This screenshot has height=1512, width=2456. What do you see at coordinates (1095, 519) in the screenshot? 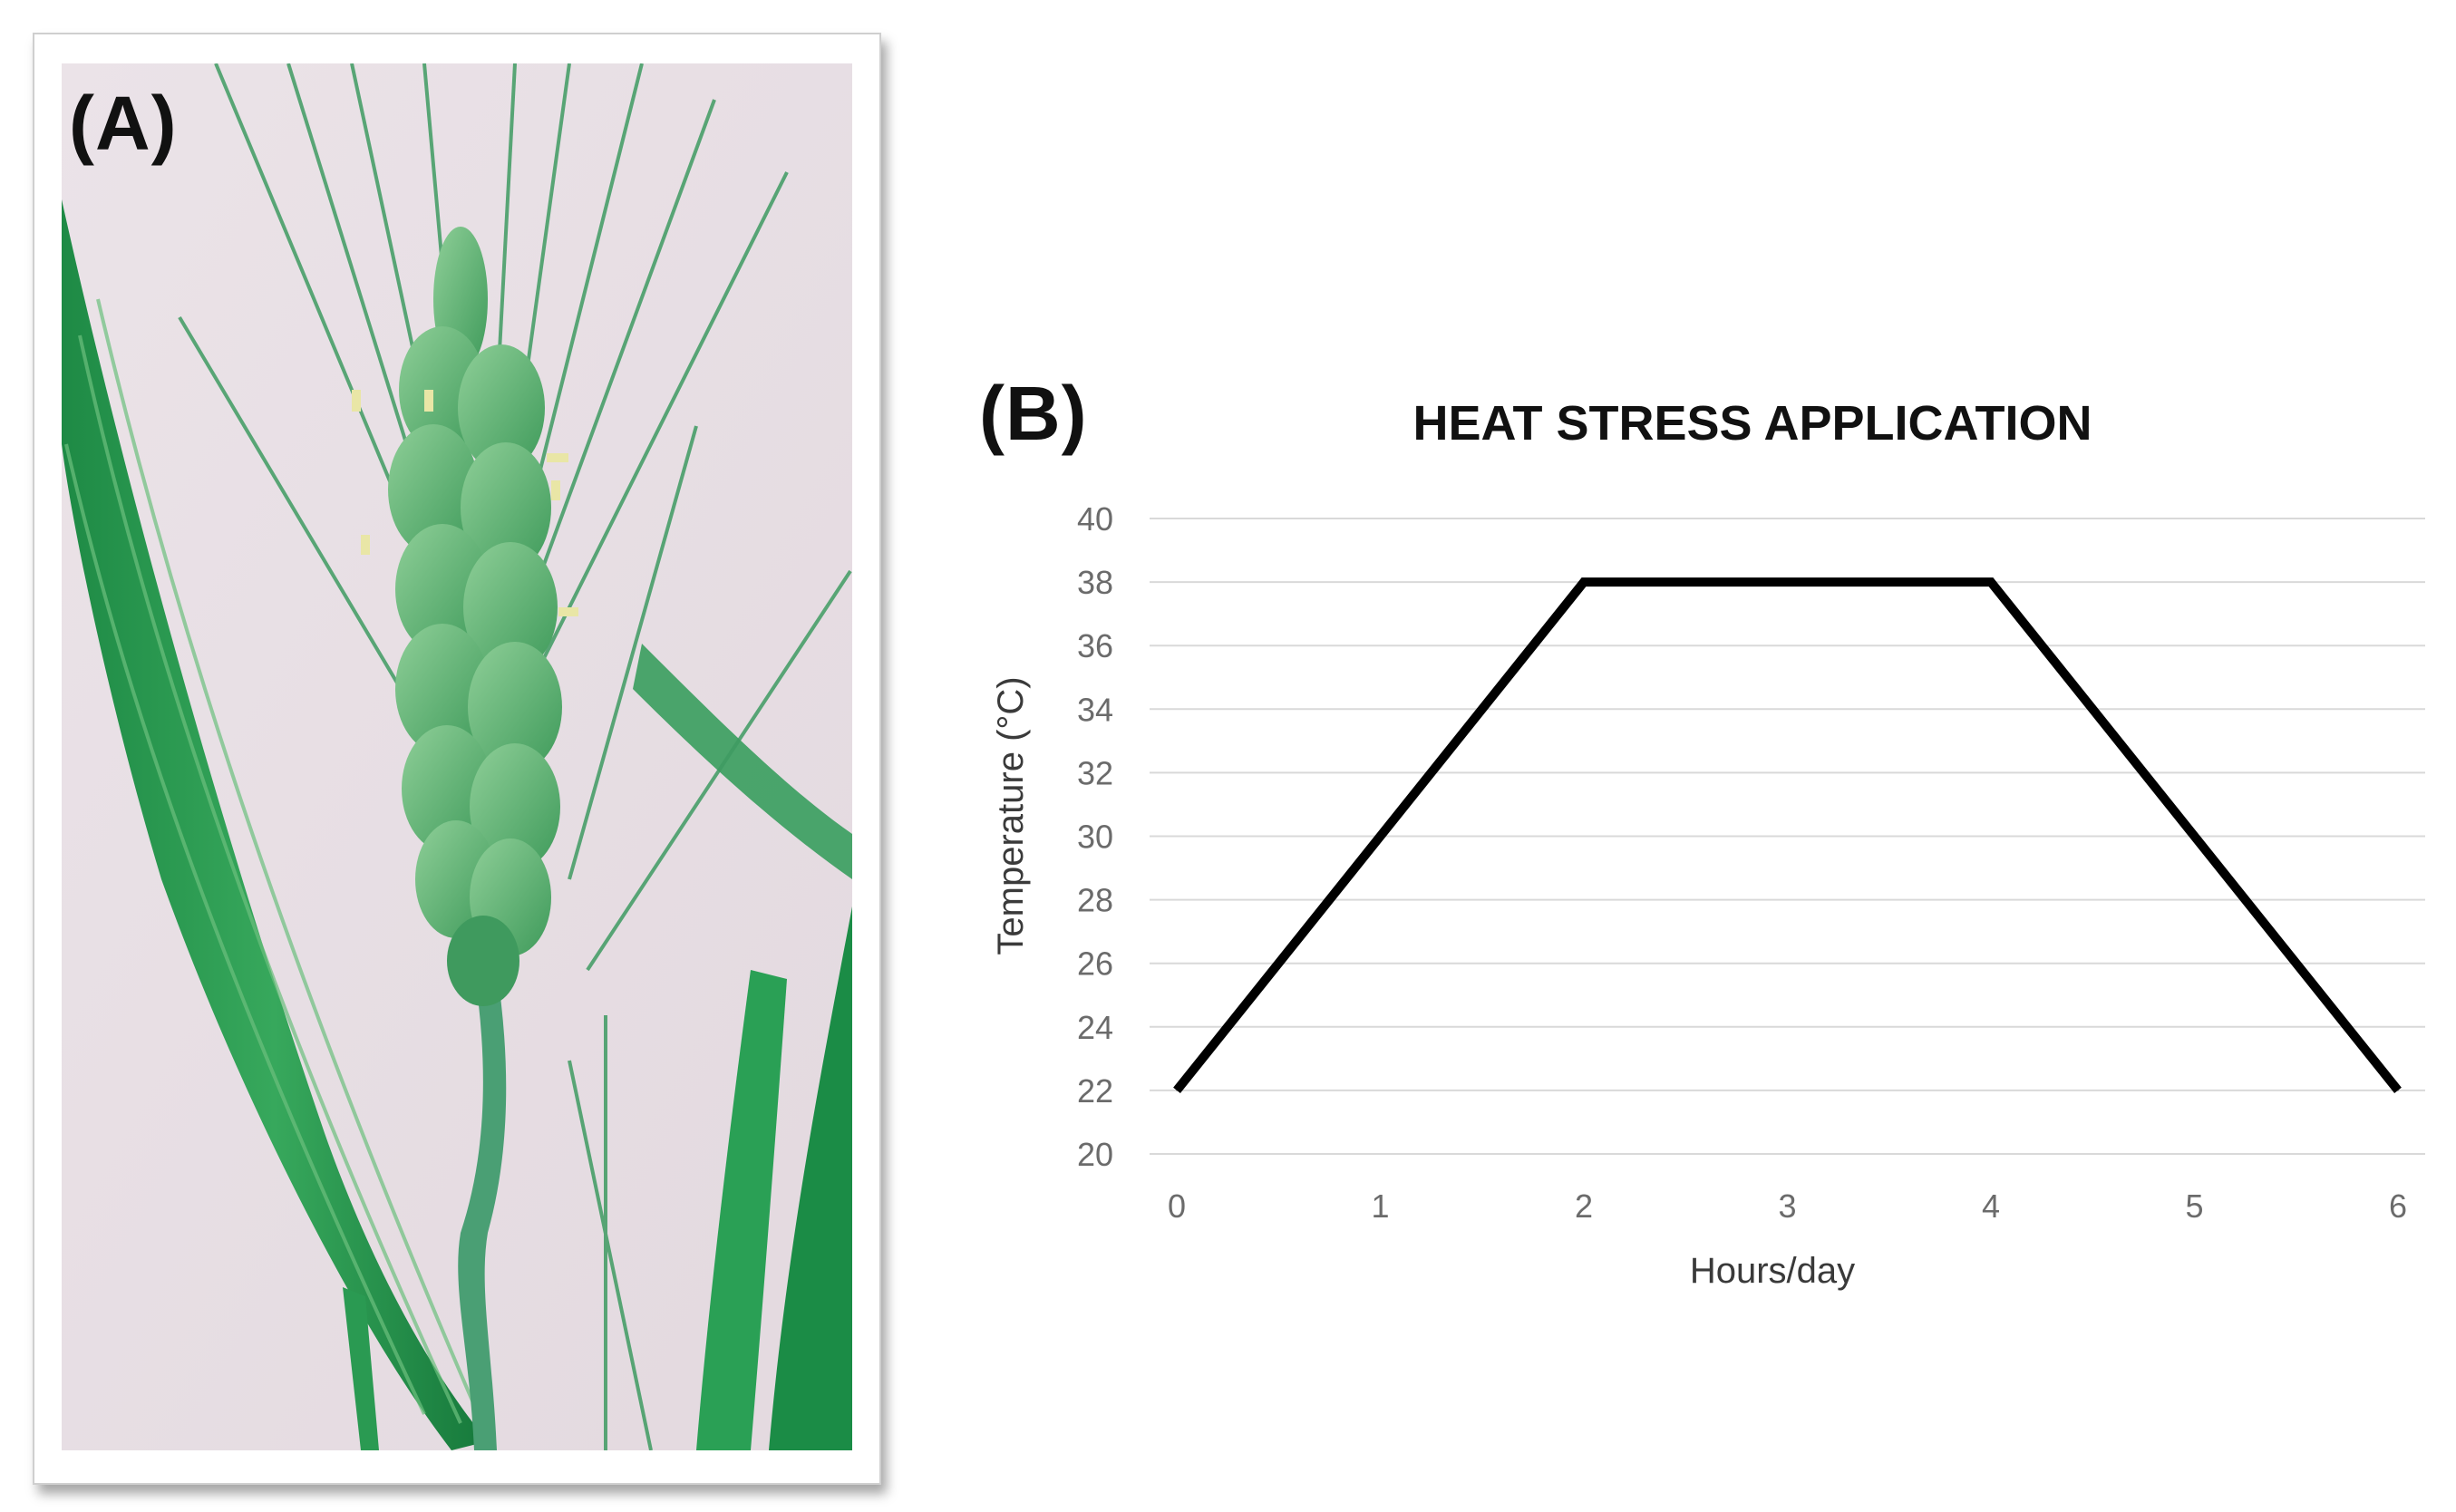
I see `y-tick-label: 40` at bounding box center [1095, 519].